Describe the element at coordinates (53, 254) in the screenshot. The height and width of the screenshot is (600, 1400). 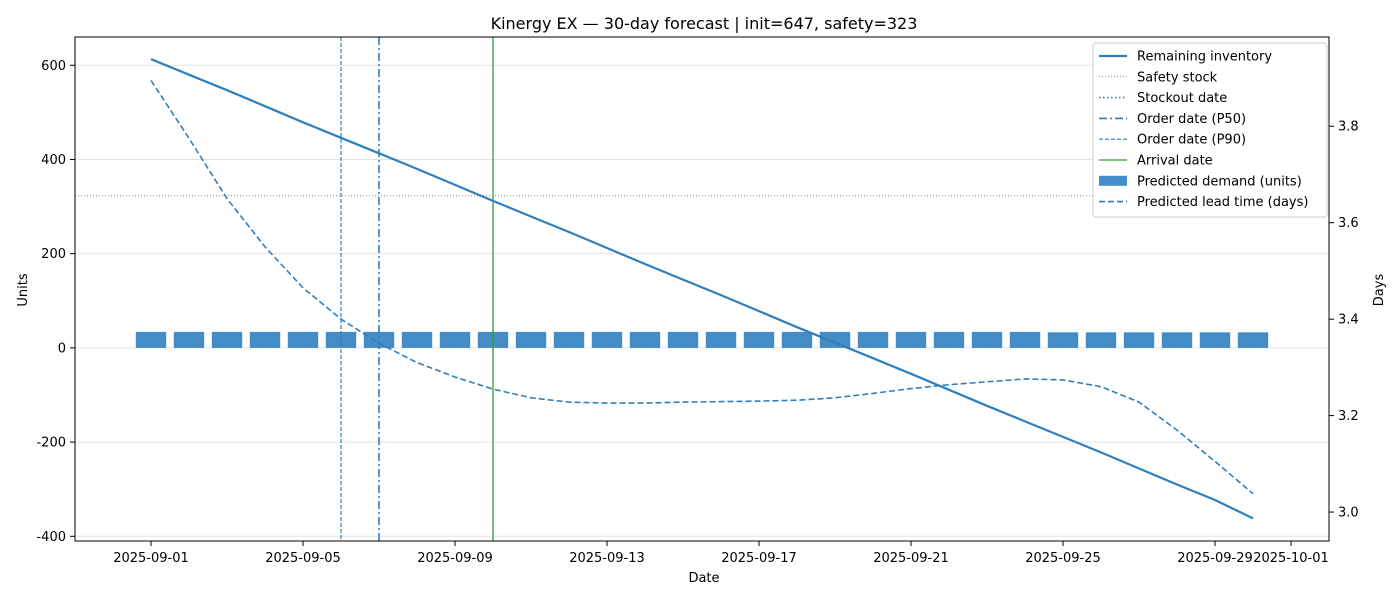
I see `y-tick-label: 200` at that location.